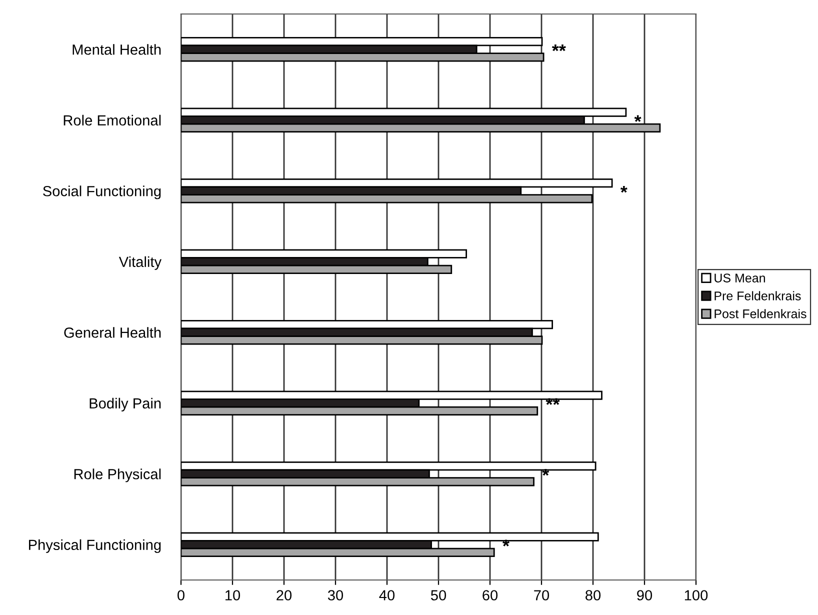  Describe the element at coordinates (112, 120) in the screenshot. I see `y-tick-label: Role Emotional` at that location.